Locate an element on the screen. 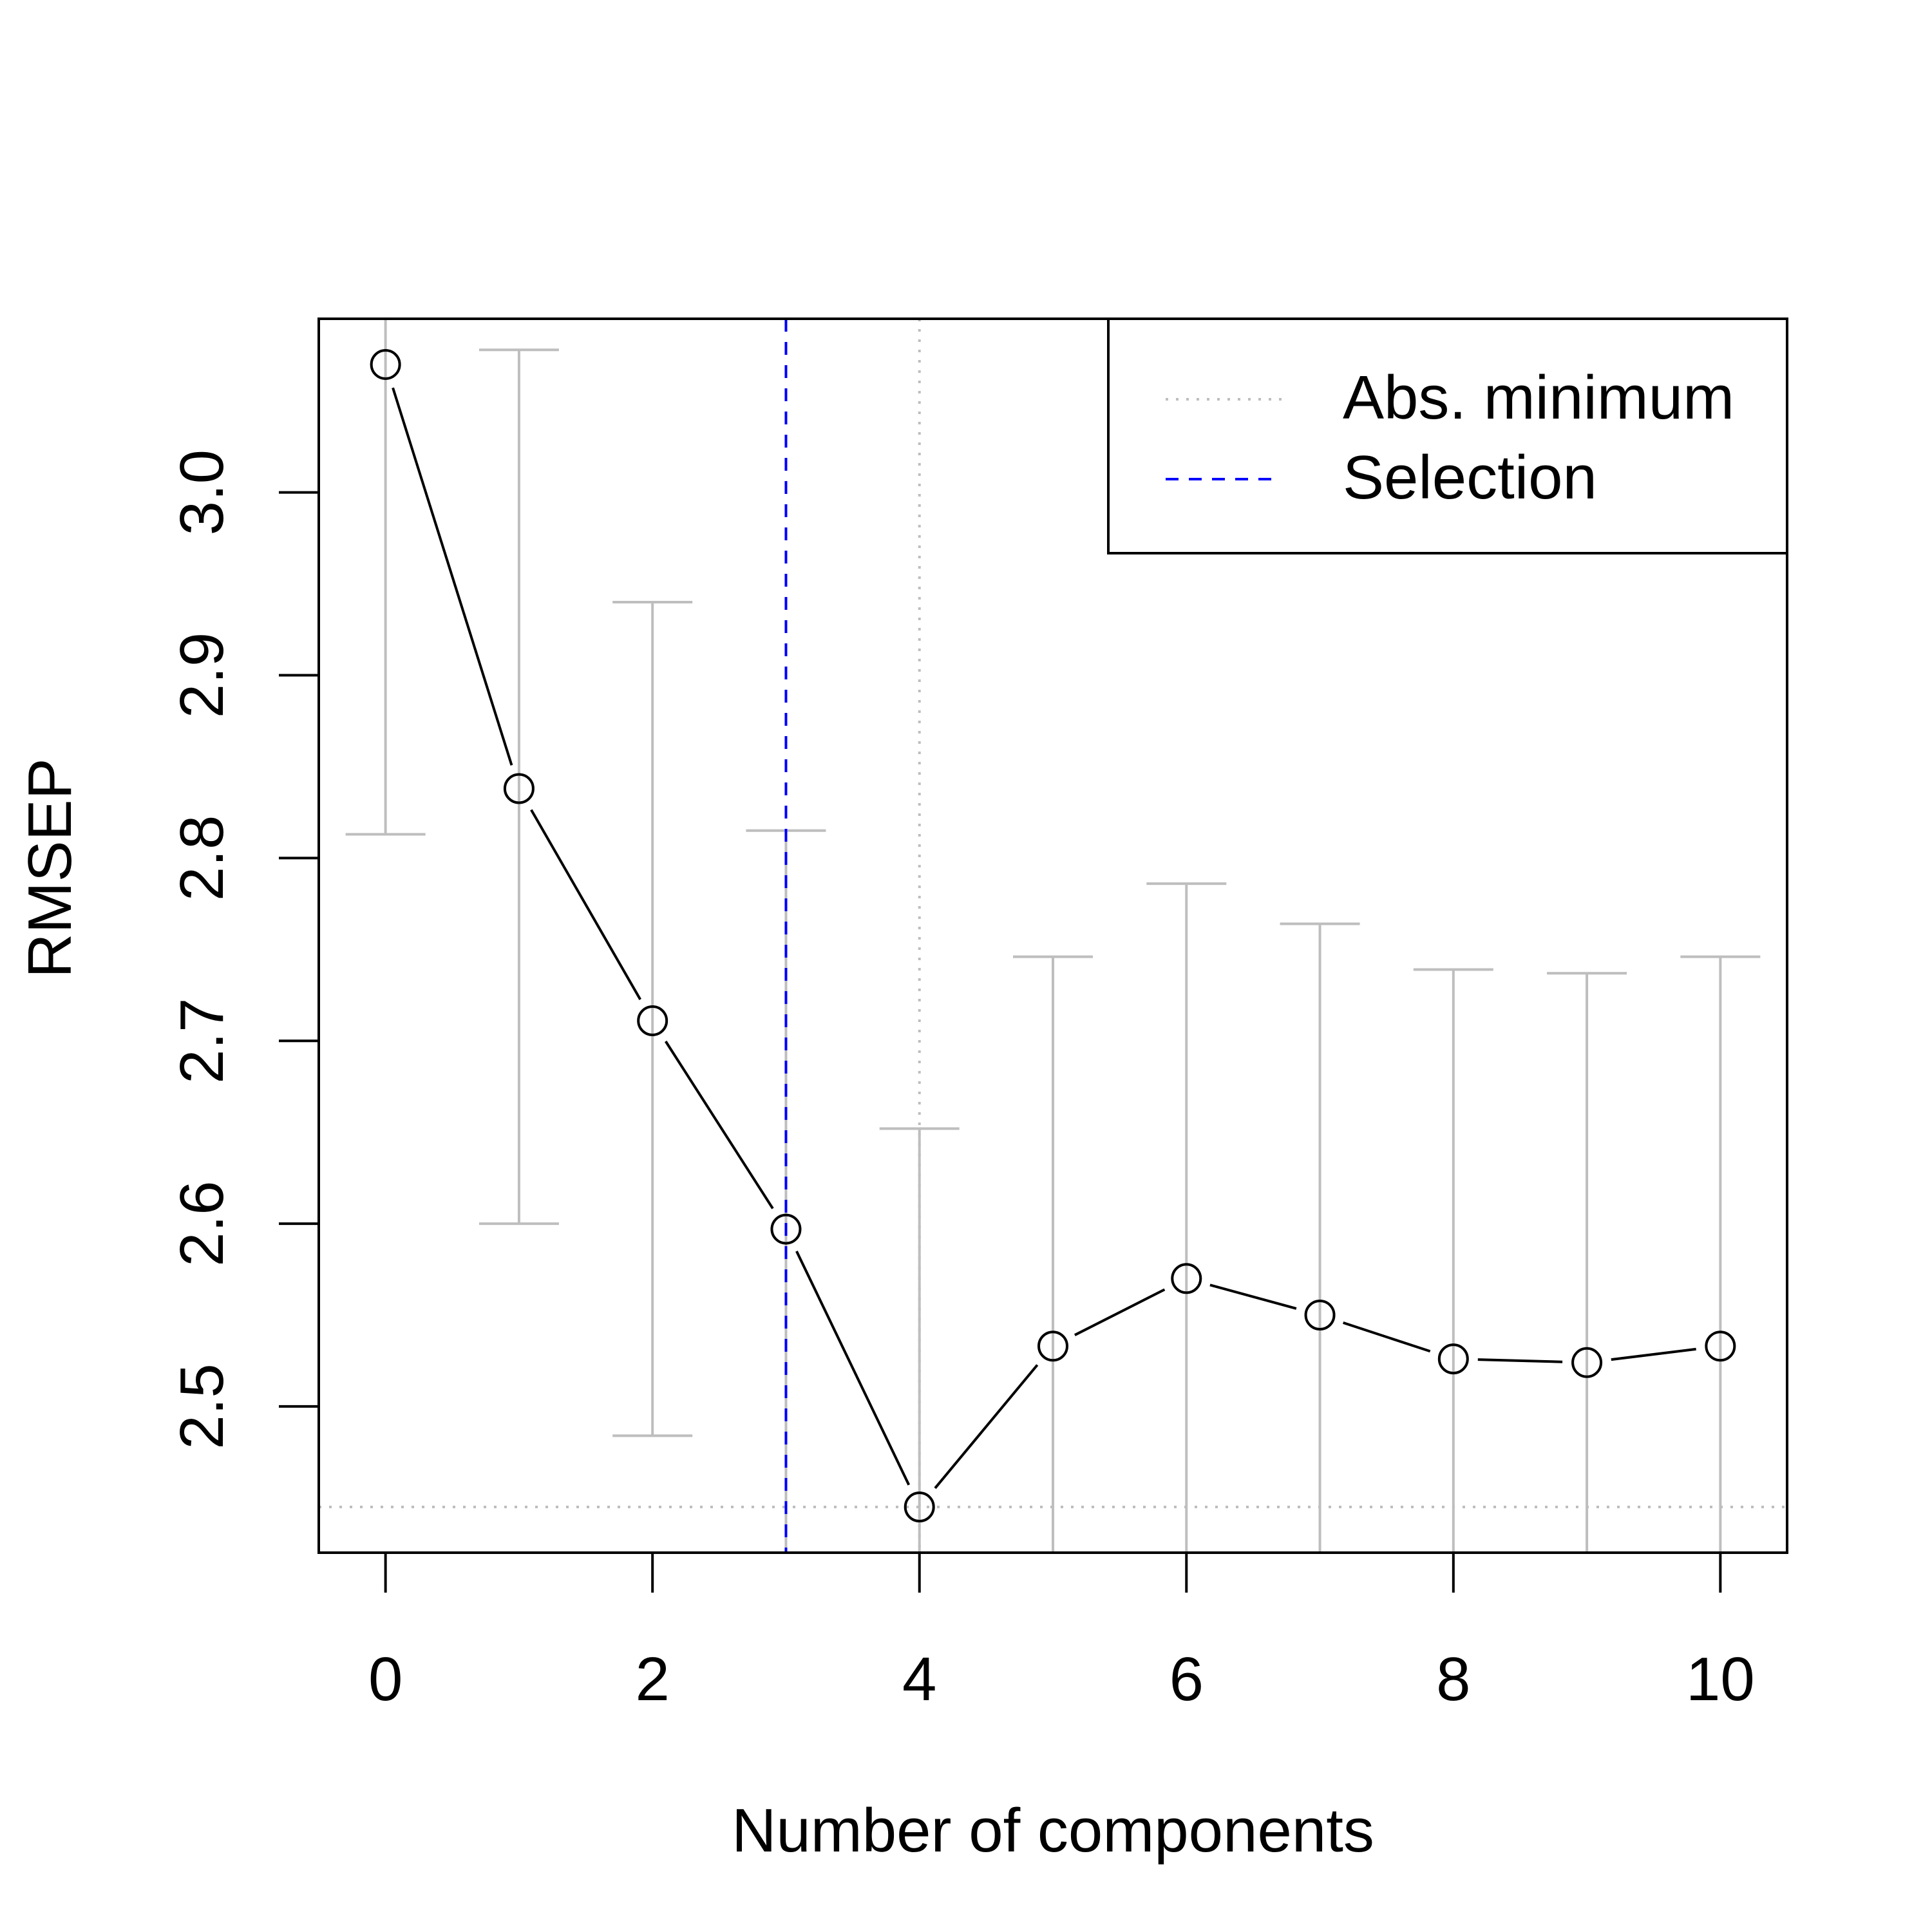 The image size is (1932, 1932). x-tick-label: 0 is located at coordinates (385, 1679).